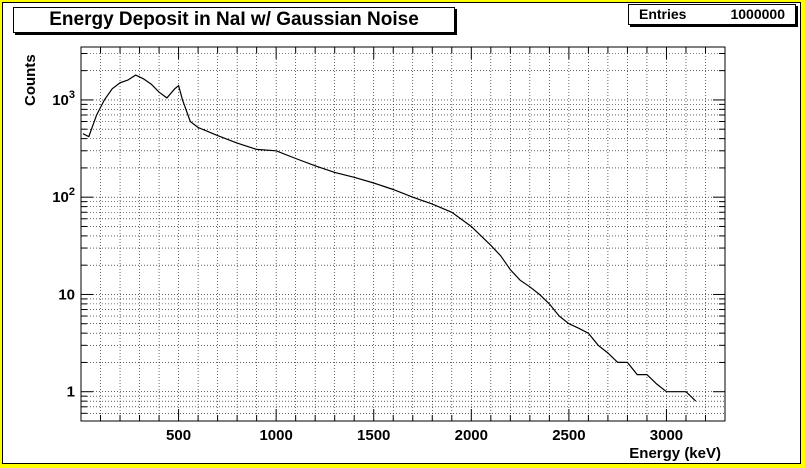 The height and width of the screenshot is (468, 805). What do you see at coordinates (66, 294) in the screenshot?
I see `y-tick-label: 10` at bounding box center [66, 294].